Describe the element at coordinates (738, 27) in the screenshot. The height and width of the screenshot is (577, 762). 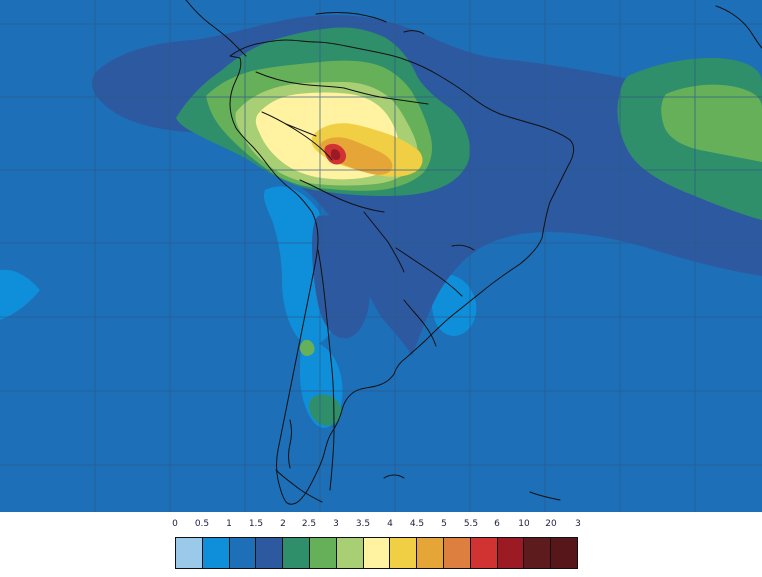
I see `northeast-island` at that location.